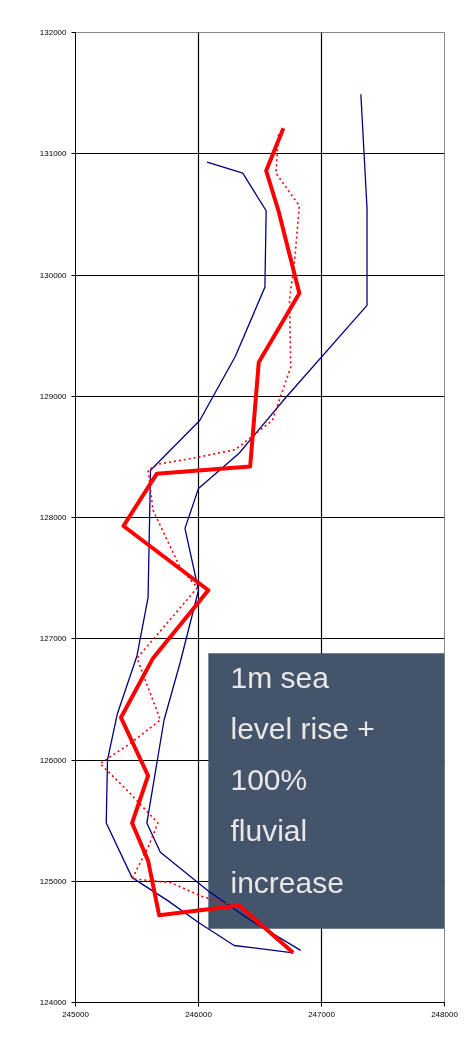 This screenshot has height=1045, width=467. Describe the element at coordinates (53, 396) in the screenshot. I see `y-tick-label: 129000` at that location.